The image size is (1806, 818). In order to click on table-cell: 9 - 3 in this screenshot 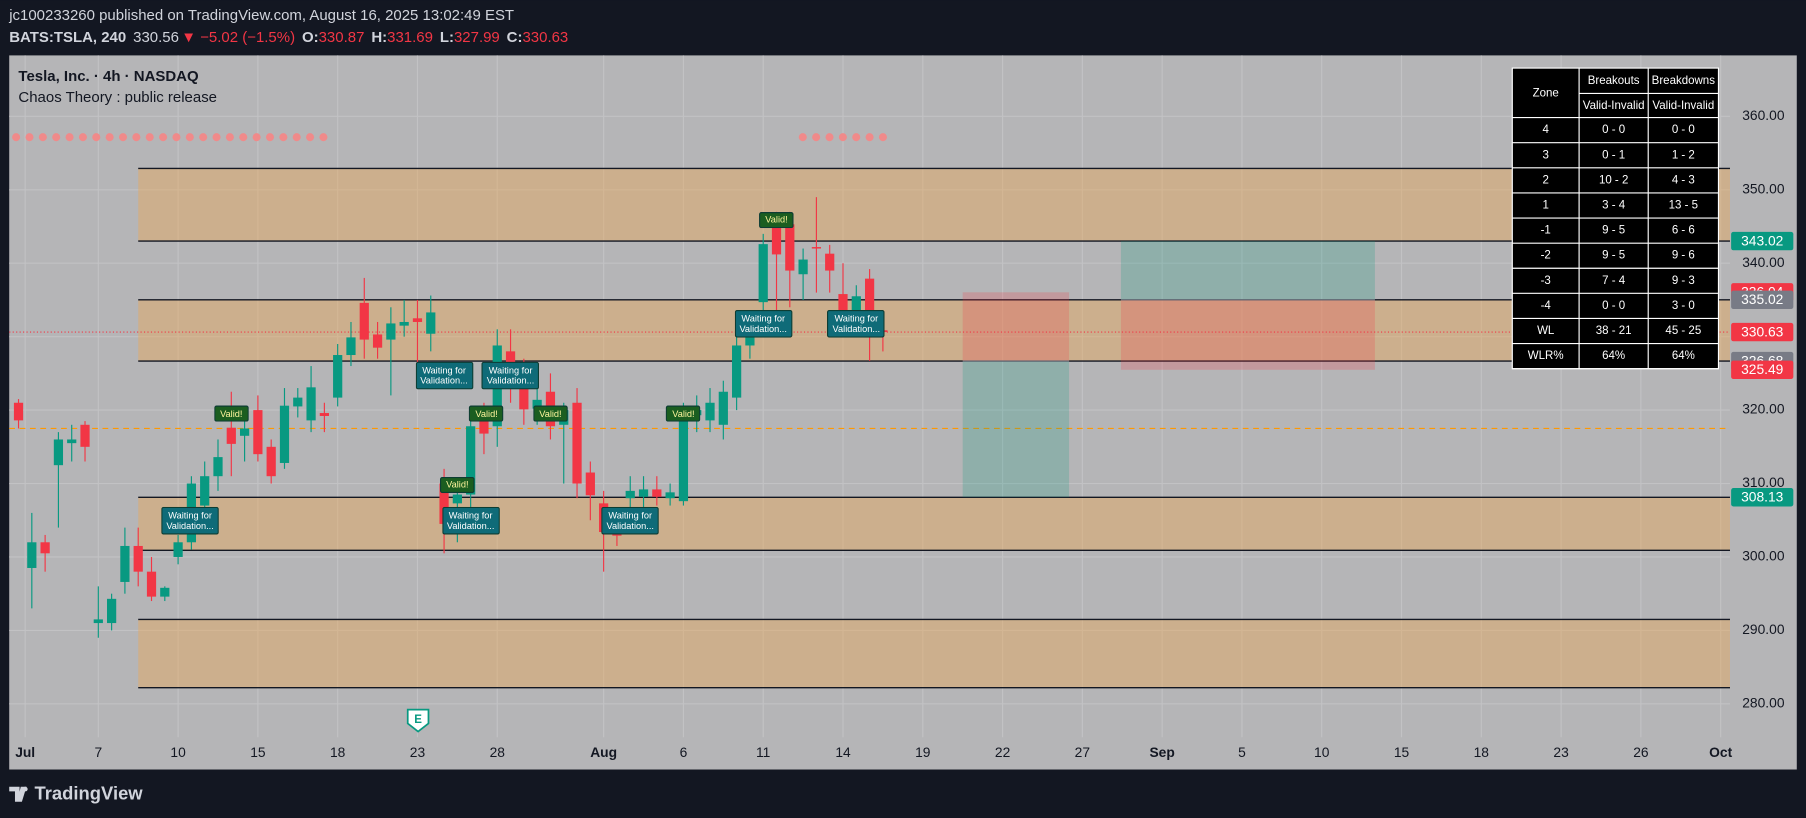, I will do `click(1683, 281)`.